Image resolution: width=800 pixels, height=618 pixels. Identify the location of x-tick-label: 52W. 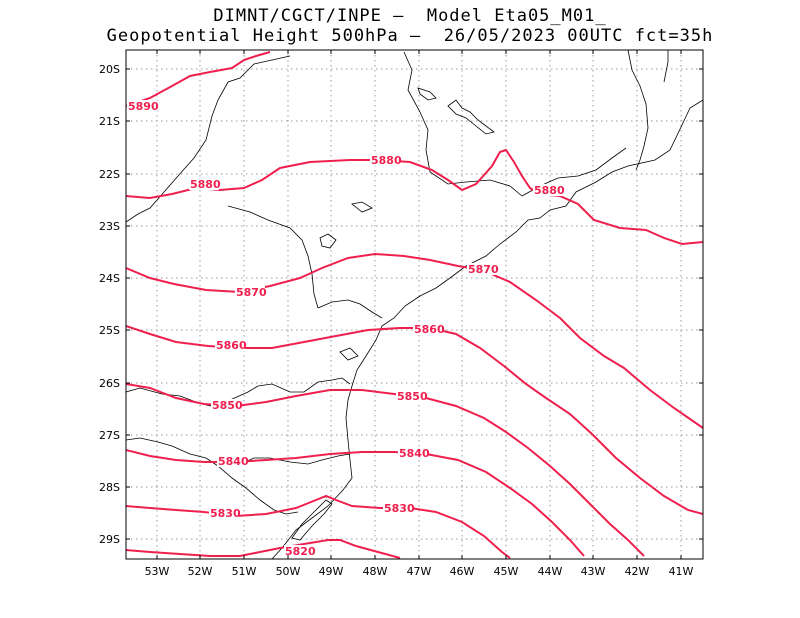
(200, 571).